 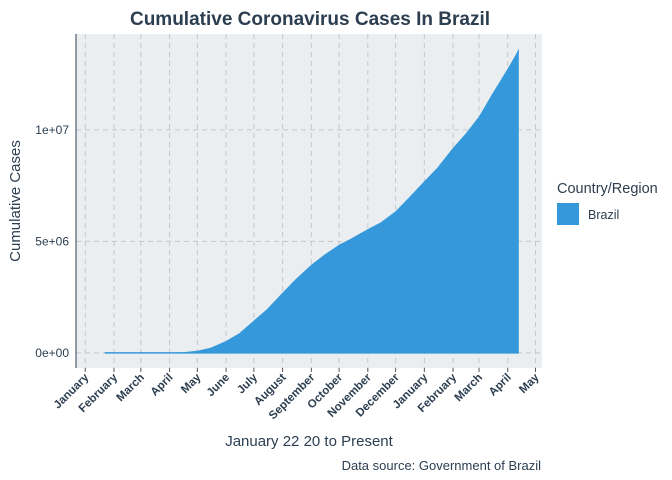 I want to click on y-axis-title: Cumulative Cases, so click(x=15, y=201).